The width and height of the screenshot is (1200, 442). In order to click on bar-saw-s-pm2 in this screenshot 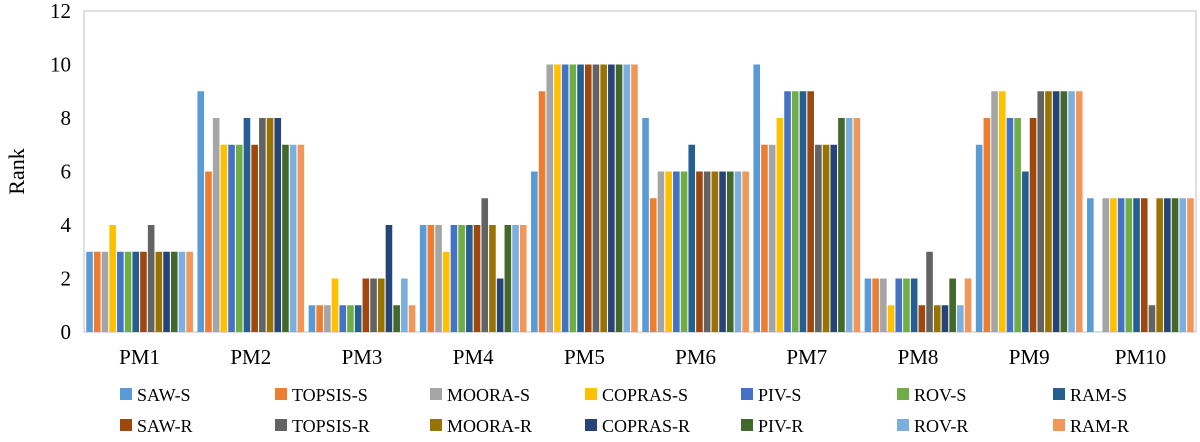, I will do `click(201, 211)`.